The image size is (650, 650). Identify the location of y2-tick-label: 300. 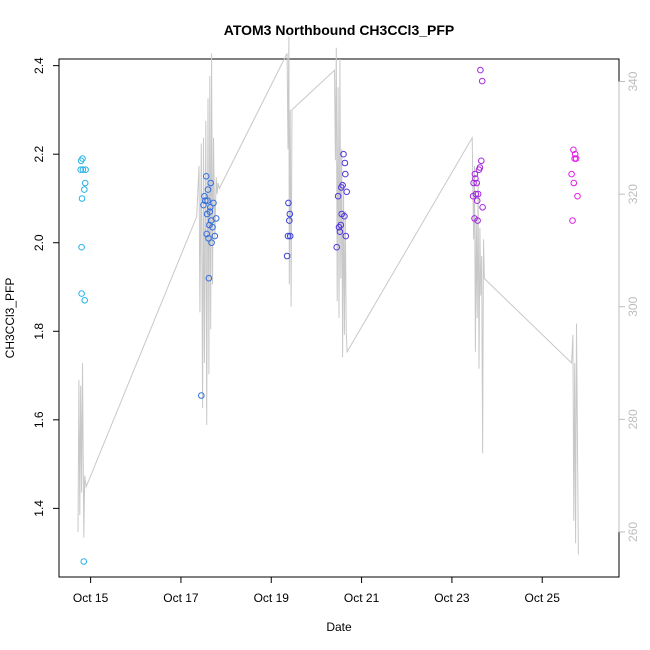
(633, 306).